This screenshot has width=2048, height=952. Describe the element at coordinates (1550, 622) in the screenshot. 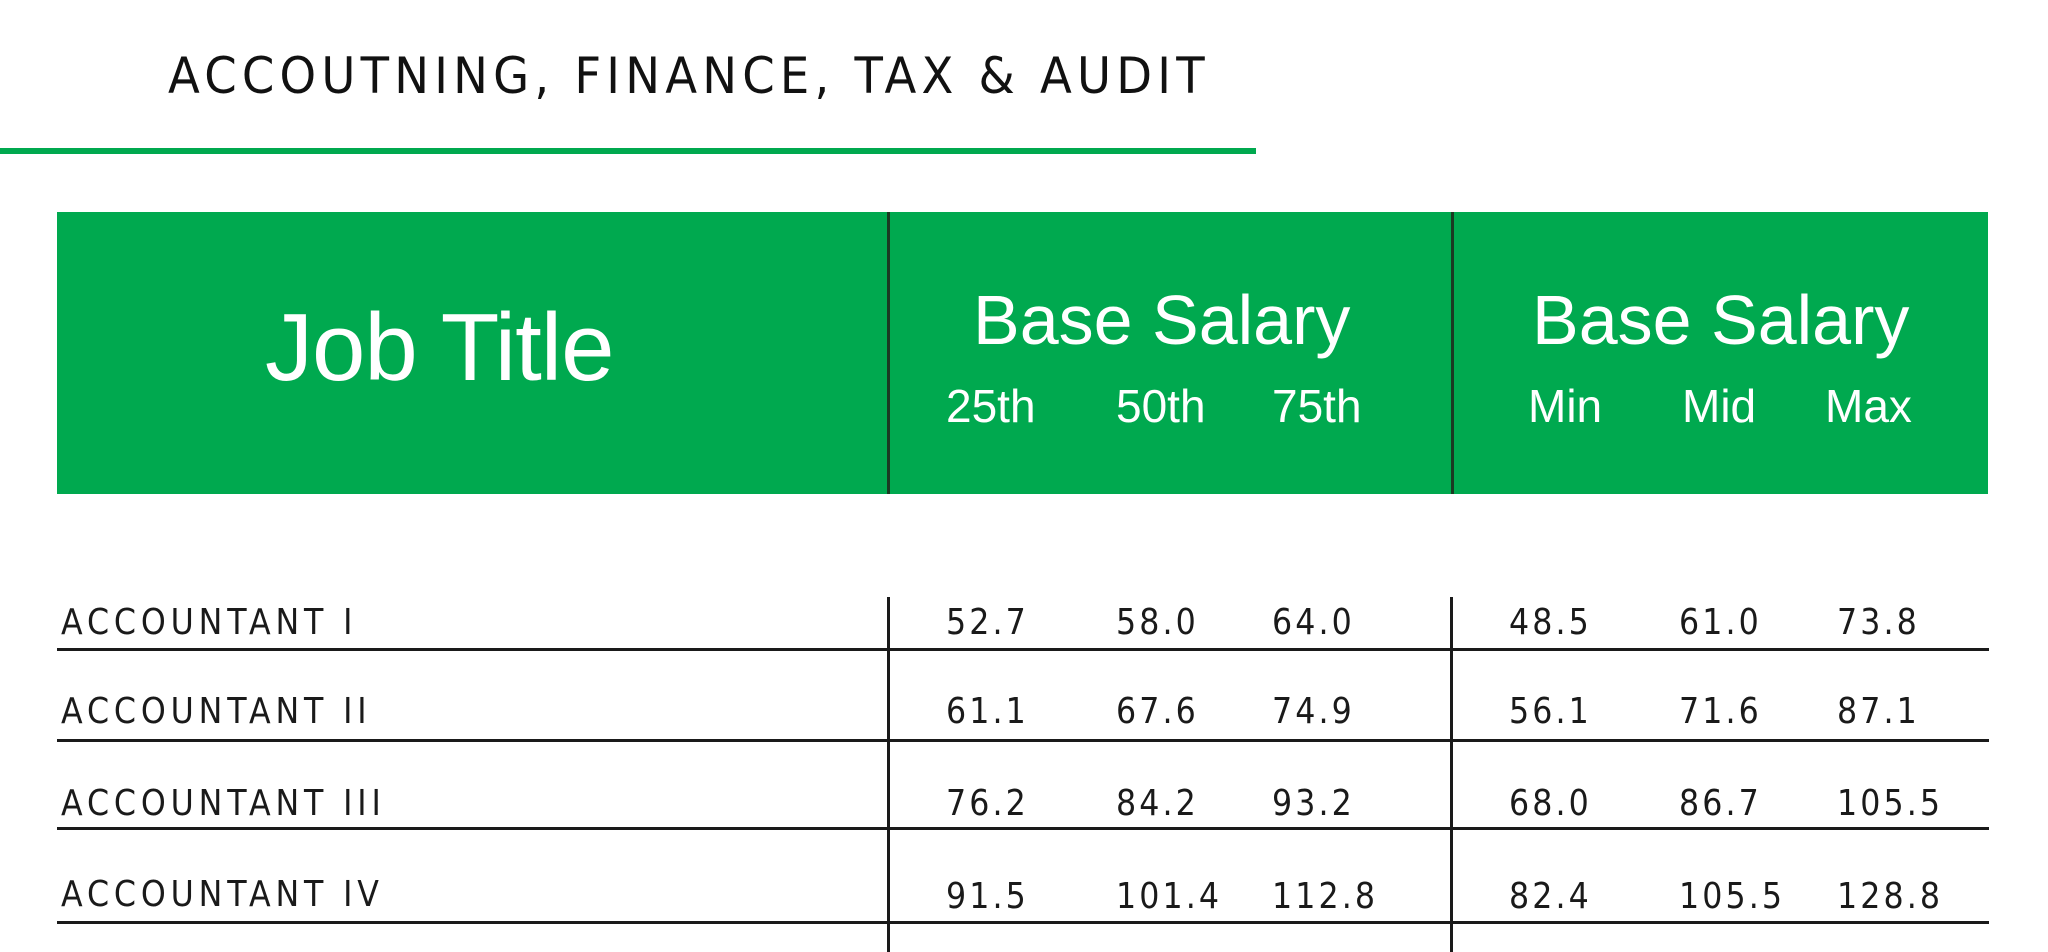

I see `value-min: 48.5` at that location.